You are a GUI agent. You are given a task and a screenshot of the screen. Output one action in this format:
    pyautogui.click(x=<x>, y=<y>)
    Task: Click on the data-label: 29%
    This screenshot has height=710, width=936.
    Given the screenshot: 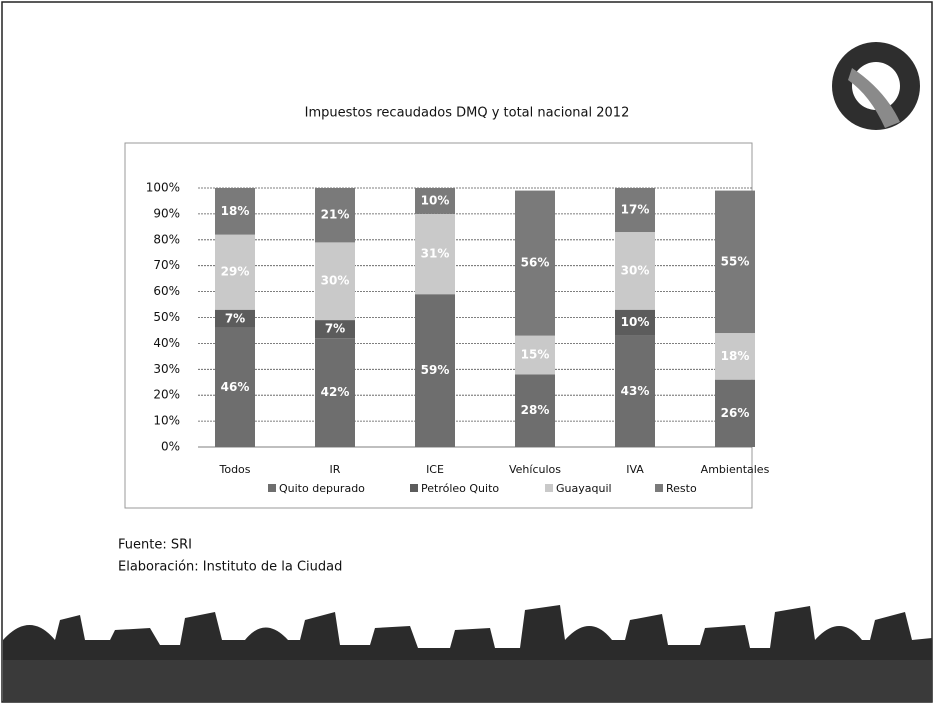 What is the action you would take?
    pyautogui.click(x=235, y=272)
    